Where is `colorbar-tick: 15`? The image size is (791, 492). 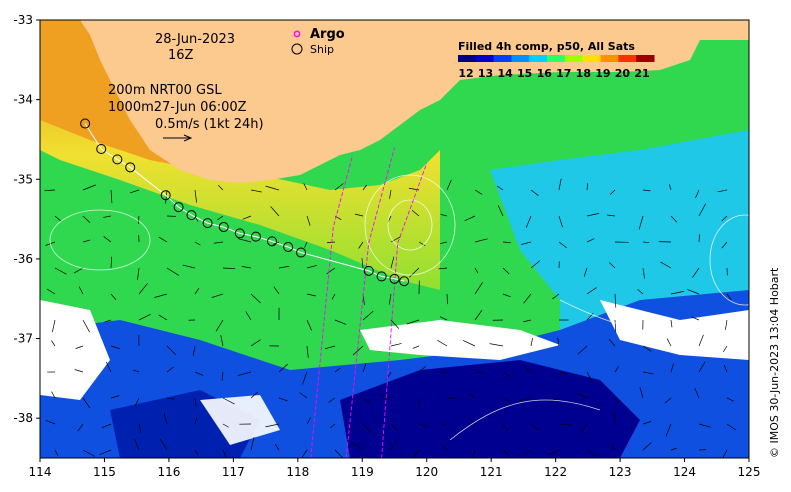
colorbar-tick: 15 is located at coordinates (524, 73).